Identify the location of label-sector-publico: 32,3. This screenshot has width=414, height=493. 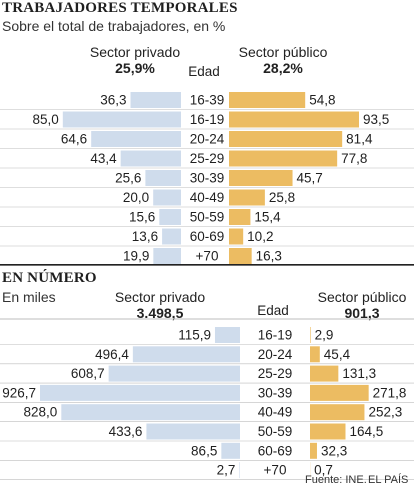
(334, 450).